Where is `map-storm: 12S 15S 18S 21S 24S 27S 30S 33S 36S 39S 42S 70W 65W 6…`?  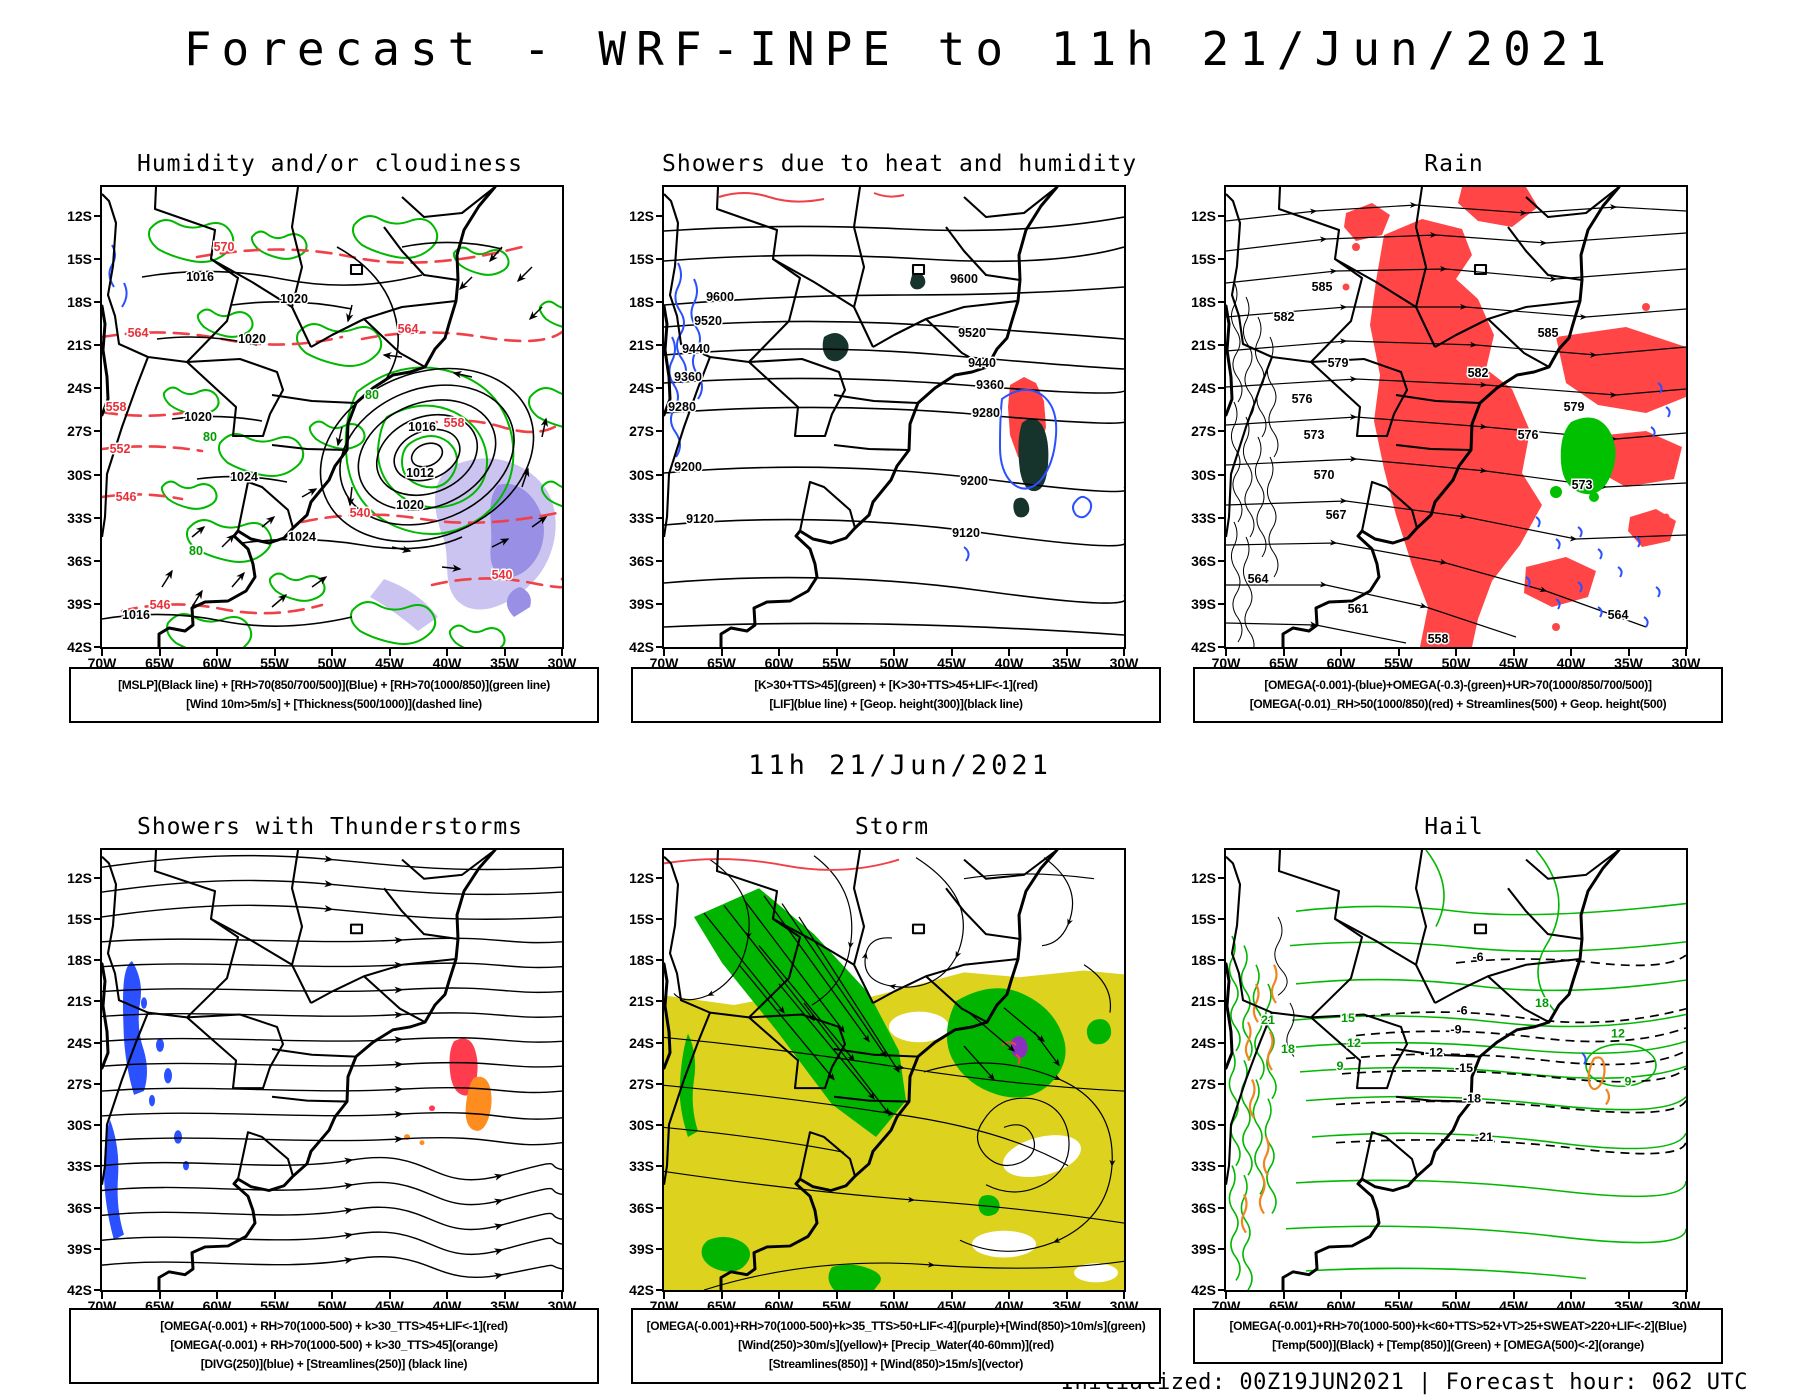
map-storm: 12S 15S 18S 21S 24S 27S 30S 33S 36S 39S 42S 70W 65W 6… is located at coordinates (883, 1081).